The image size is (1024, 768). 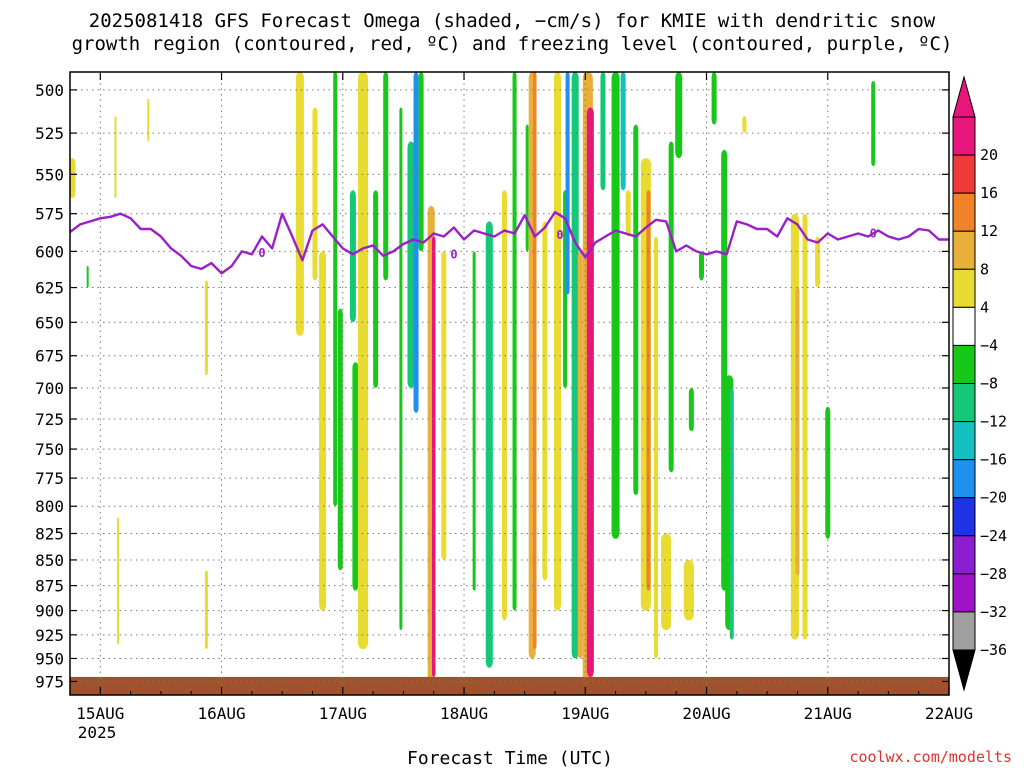 I want to click on y-tick-label: 700, so click(x=49, y=388).